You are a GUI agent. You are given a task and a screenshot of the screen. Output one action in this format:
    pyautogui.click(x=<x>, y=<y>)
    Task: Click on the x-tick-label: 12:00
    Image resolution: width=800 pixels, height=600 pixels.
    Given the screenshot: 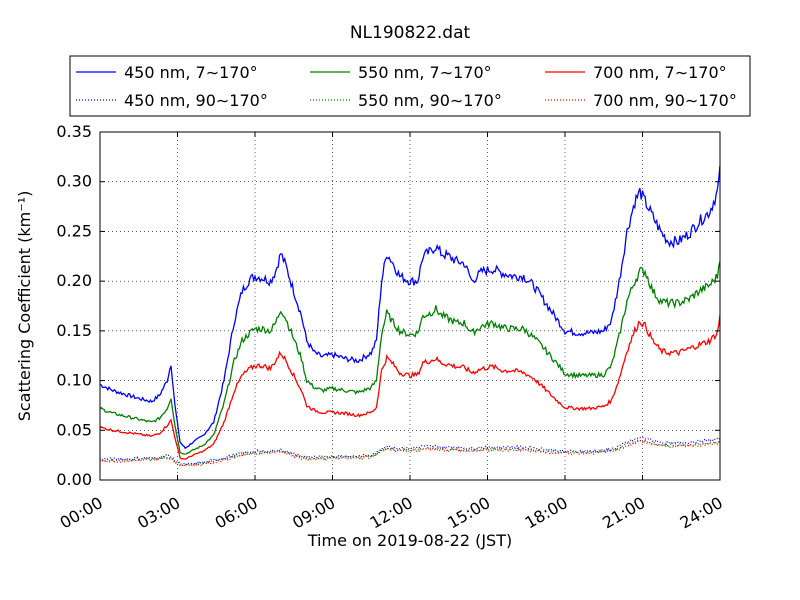 What is the action you would take?
    pyautogui.click(x=391, y=513)
    